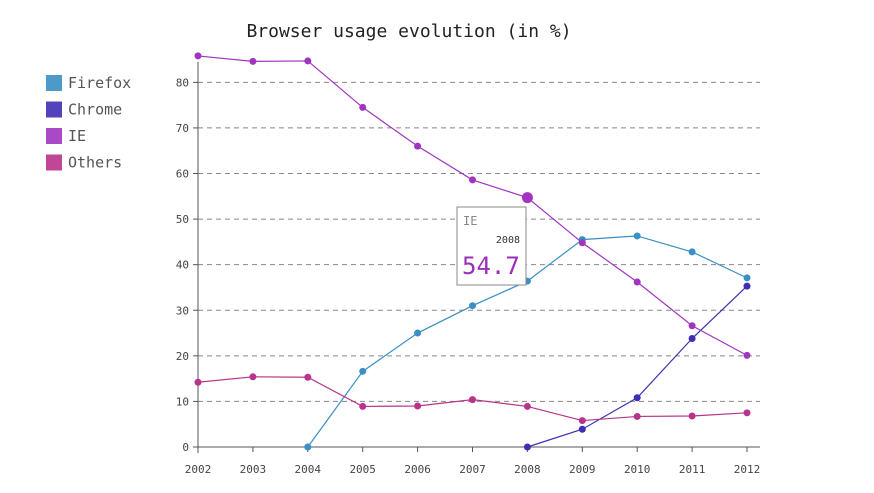 This screenshot has width=874, height=493. I want to click on legend-label: Chrome, so click(95, 110).